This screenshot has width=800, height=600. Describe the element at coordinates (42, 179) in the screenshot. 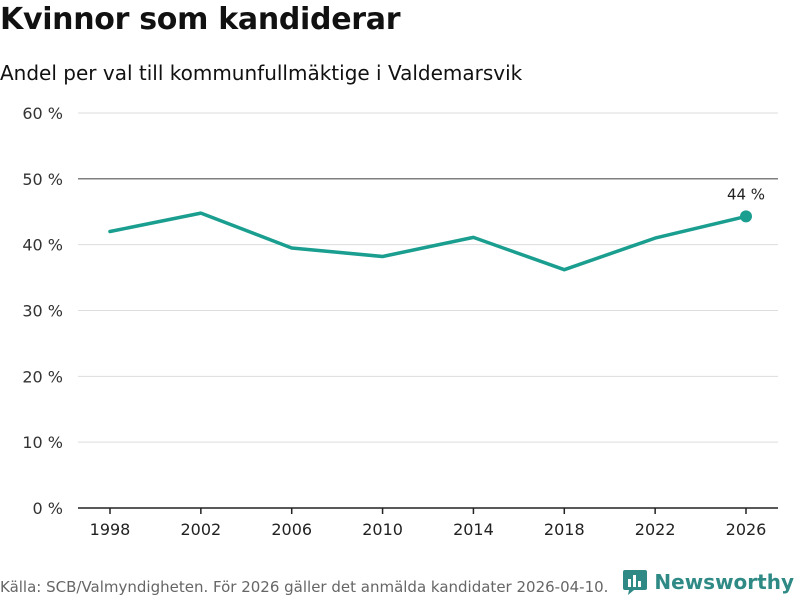

I see `y-tick-label: 50 %` at that location.